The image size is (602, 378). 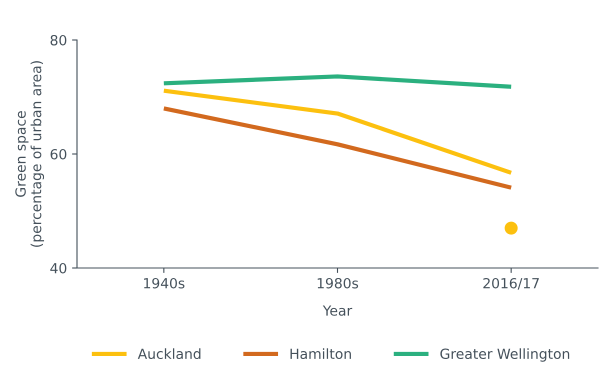 I want to click on y-tick-label: 40, so click(x=58, y=268).